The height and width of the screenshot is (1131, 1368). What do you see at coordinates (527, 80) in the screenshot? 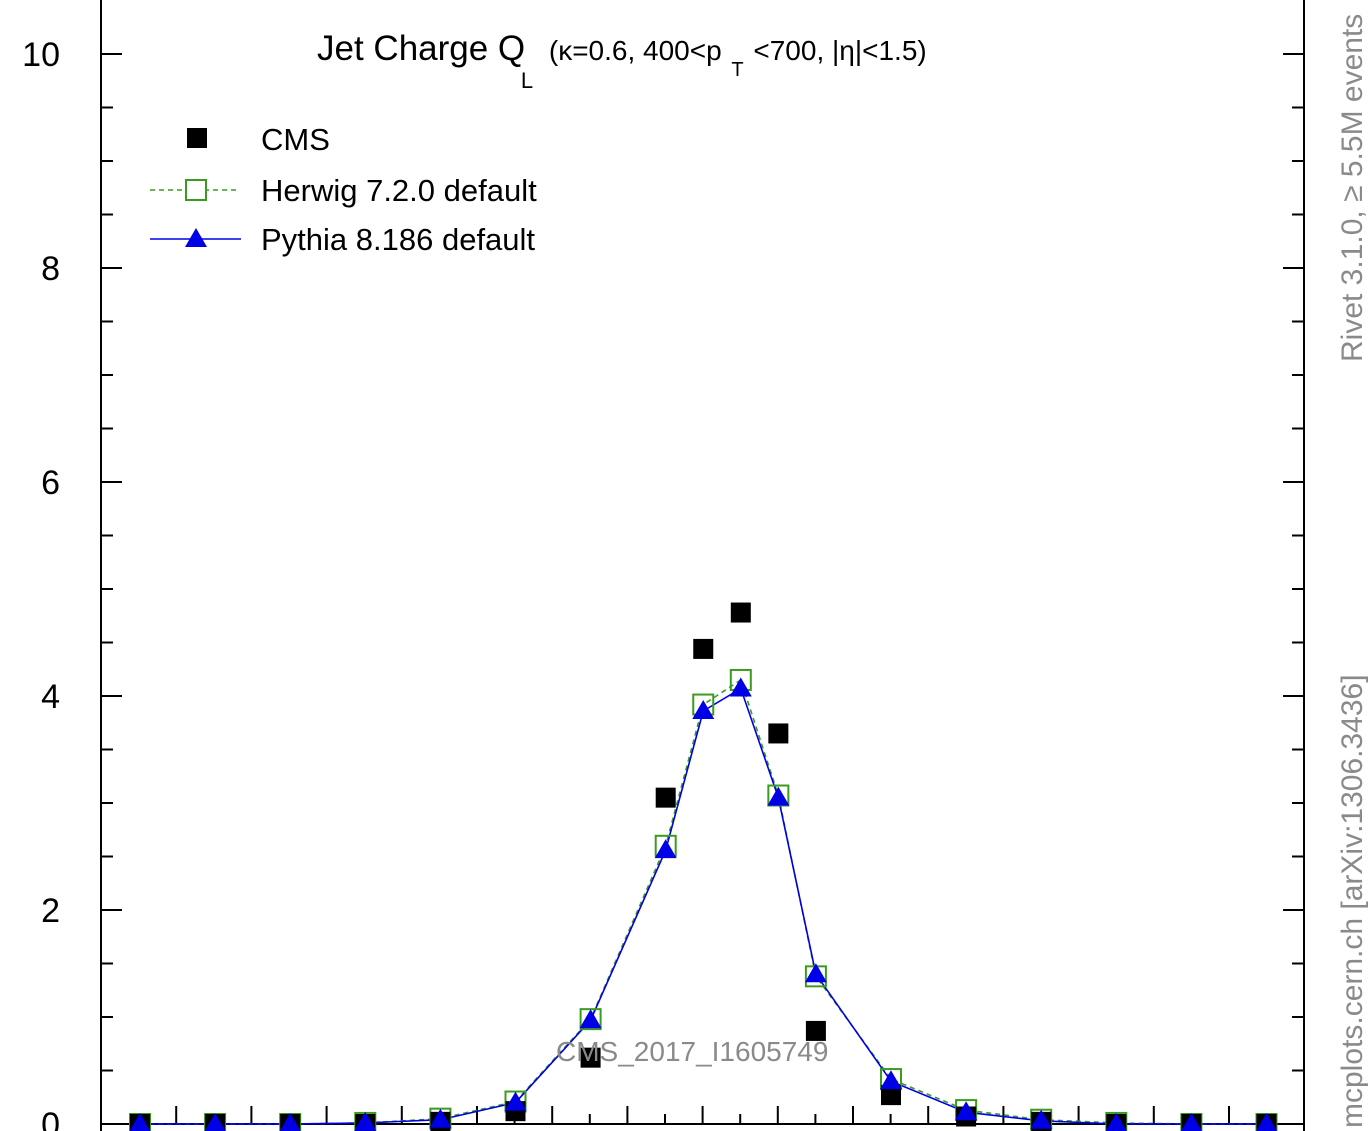
I see `title-main-subscript: L` at bounding box center [527, 80].